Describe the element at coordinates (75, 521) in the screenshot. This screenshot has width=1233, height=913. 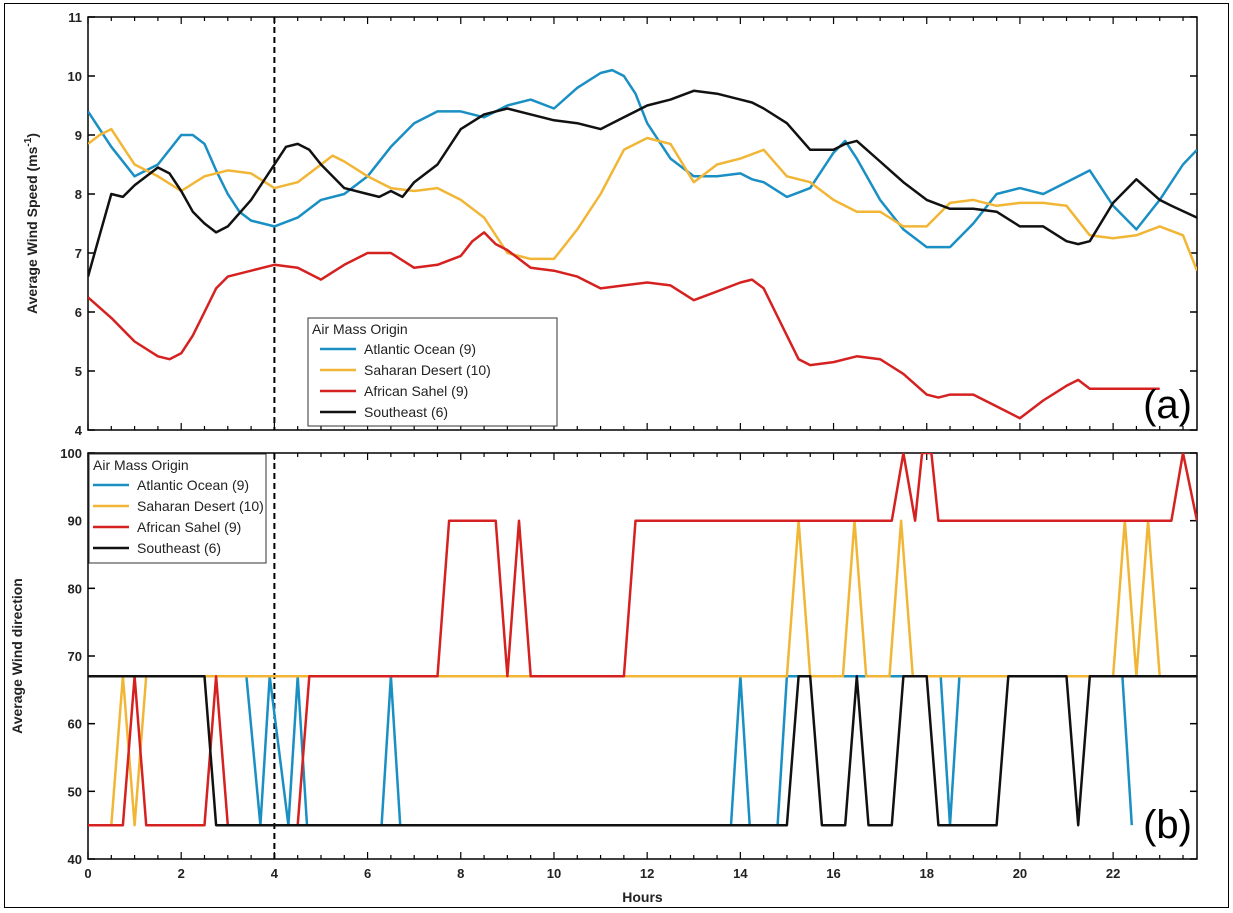
I see `y-tick-label: 90` at that location.